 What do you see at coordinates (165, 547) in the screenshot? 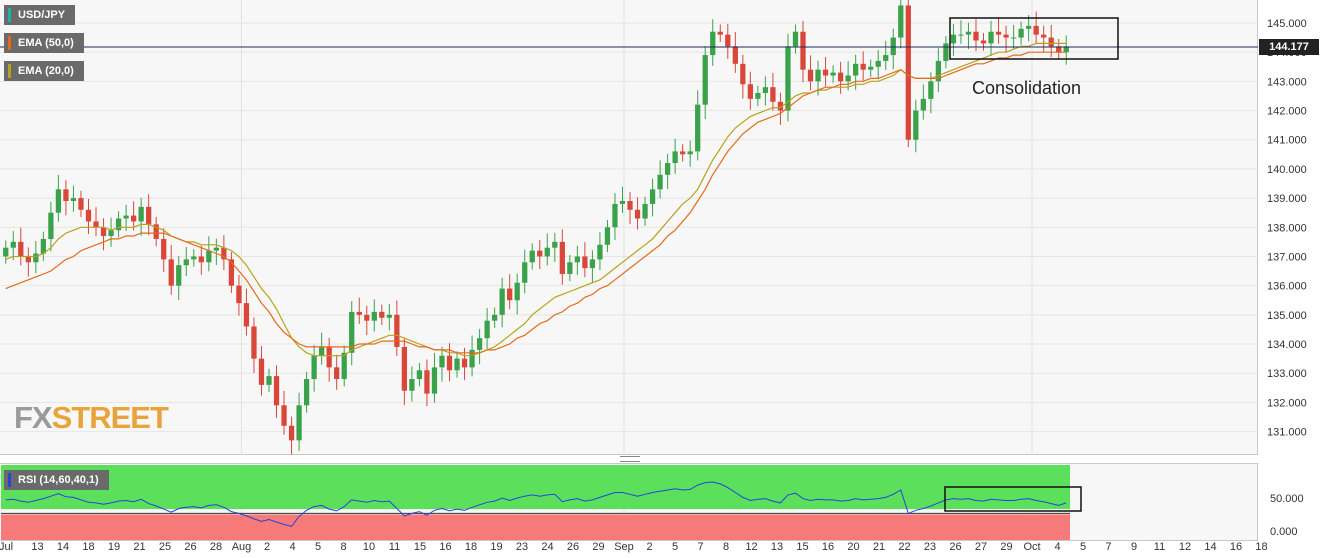
I see `x-tick-label: 25` at bounding box center [165, 547].